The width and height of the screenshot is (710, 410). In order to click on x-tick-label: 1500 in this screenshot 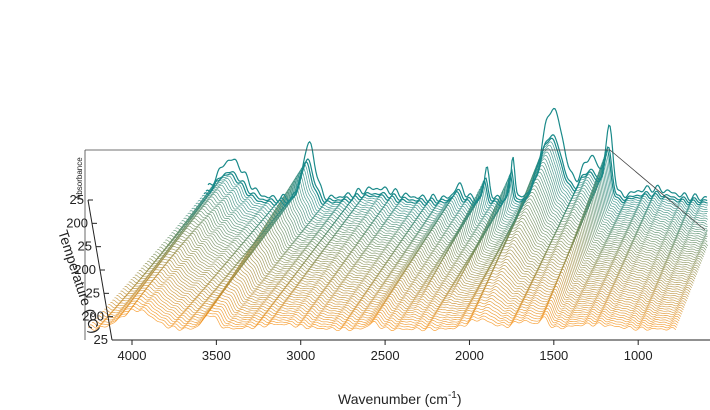, I will do `click(553, 355)`.